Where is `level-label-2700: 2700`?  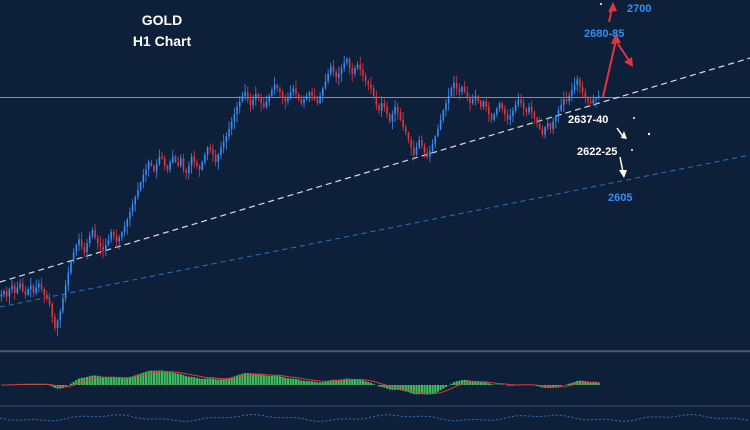
level-label-2700: 2700 is located at coordinates (639, 9).